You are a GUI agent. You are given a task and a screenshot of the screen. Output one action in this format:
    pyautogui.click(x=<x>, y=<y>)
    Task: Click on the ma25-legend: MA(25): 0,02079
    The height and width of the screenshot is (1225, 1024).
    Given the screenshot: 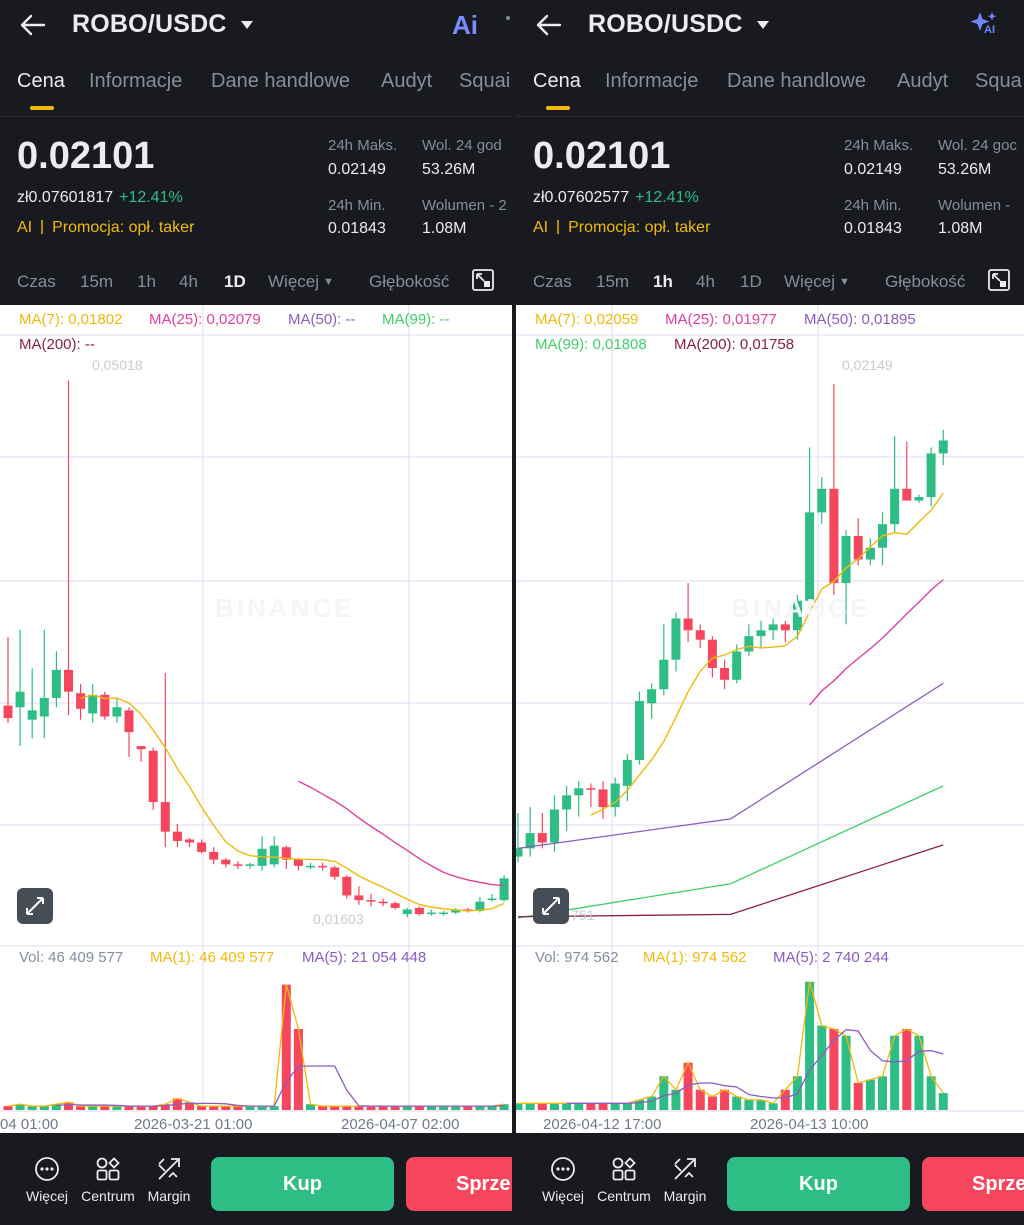 What is the action you would take?
    pyautogui.click(x=205, y=319)
    